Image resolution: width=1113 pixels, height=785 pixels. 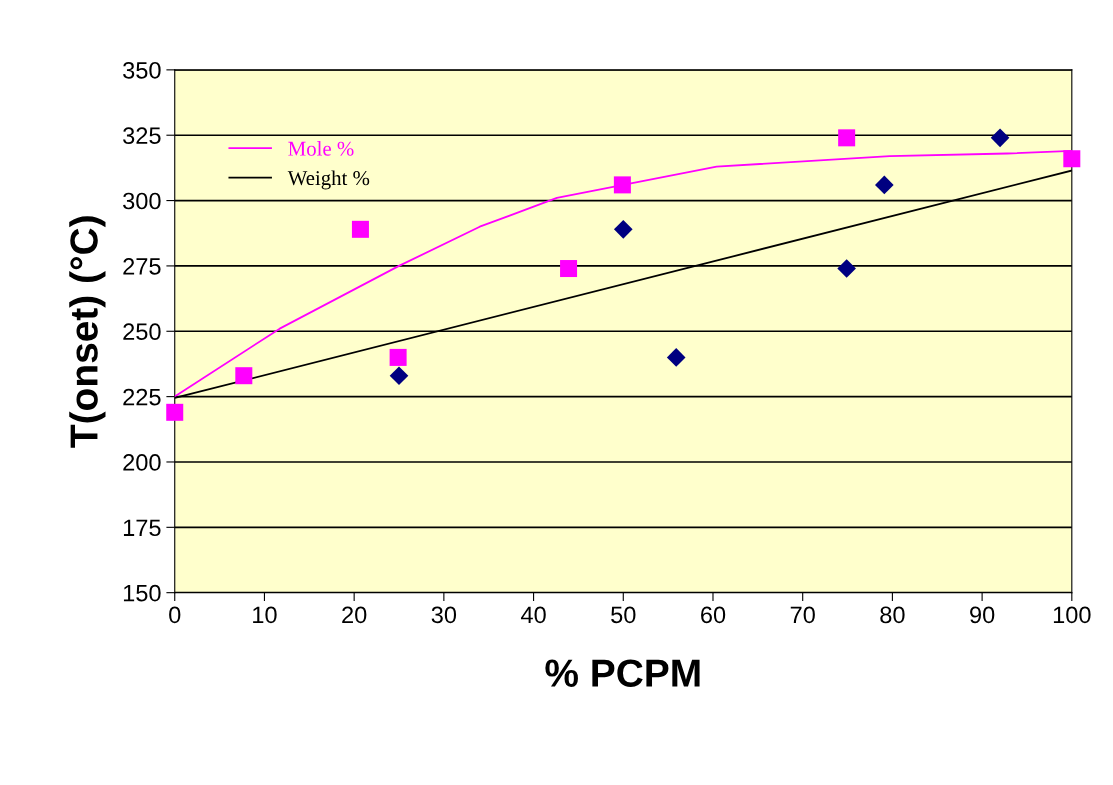 I want to click on y-tick-label: 150, so click(x=142, y=593).